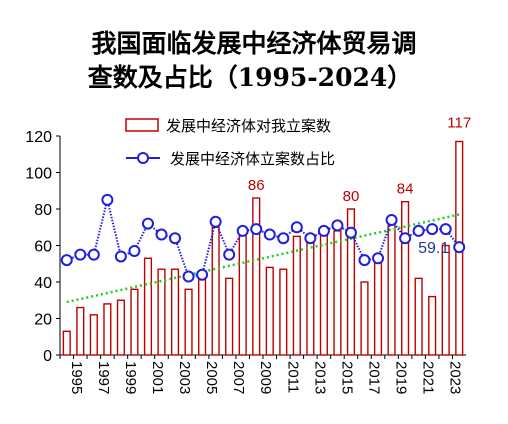  Describe the element at coordinates (134, 322) in the screenshot. I see `bar-2000` at that location.